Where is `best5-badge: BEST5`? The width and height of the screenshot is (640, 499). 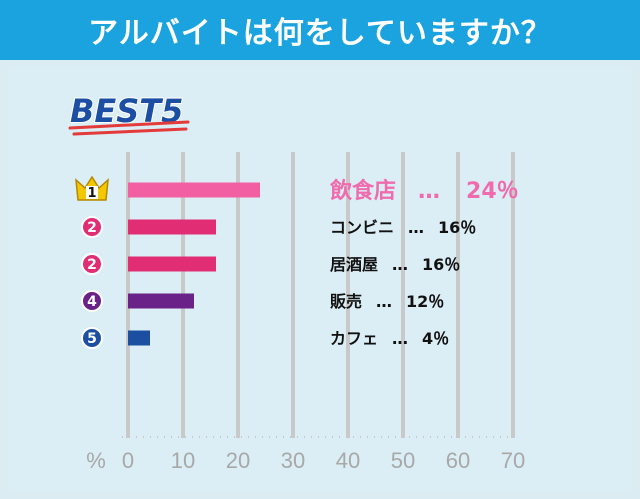 best5-badge: BEST5 is located at coordinates (129, 113).